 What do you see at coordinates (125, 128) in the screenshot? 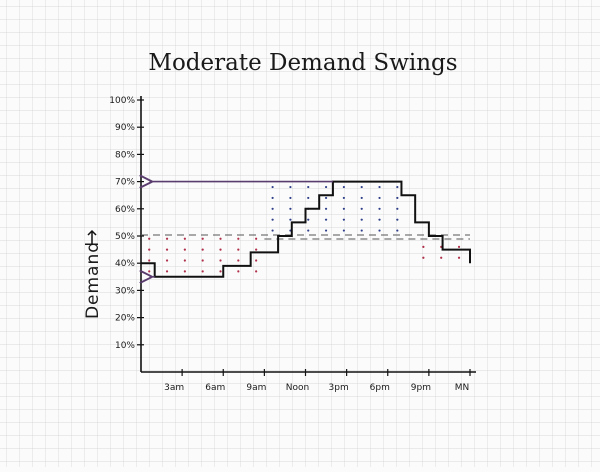
I see `y-tick-label: 90%` at bounding box center [125, 128].